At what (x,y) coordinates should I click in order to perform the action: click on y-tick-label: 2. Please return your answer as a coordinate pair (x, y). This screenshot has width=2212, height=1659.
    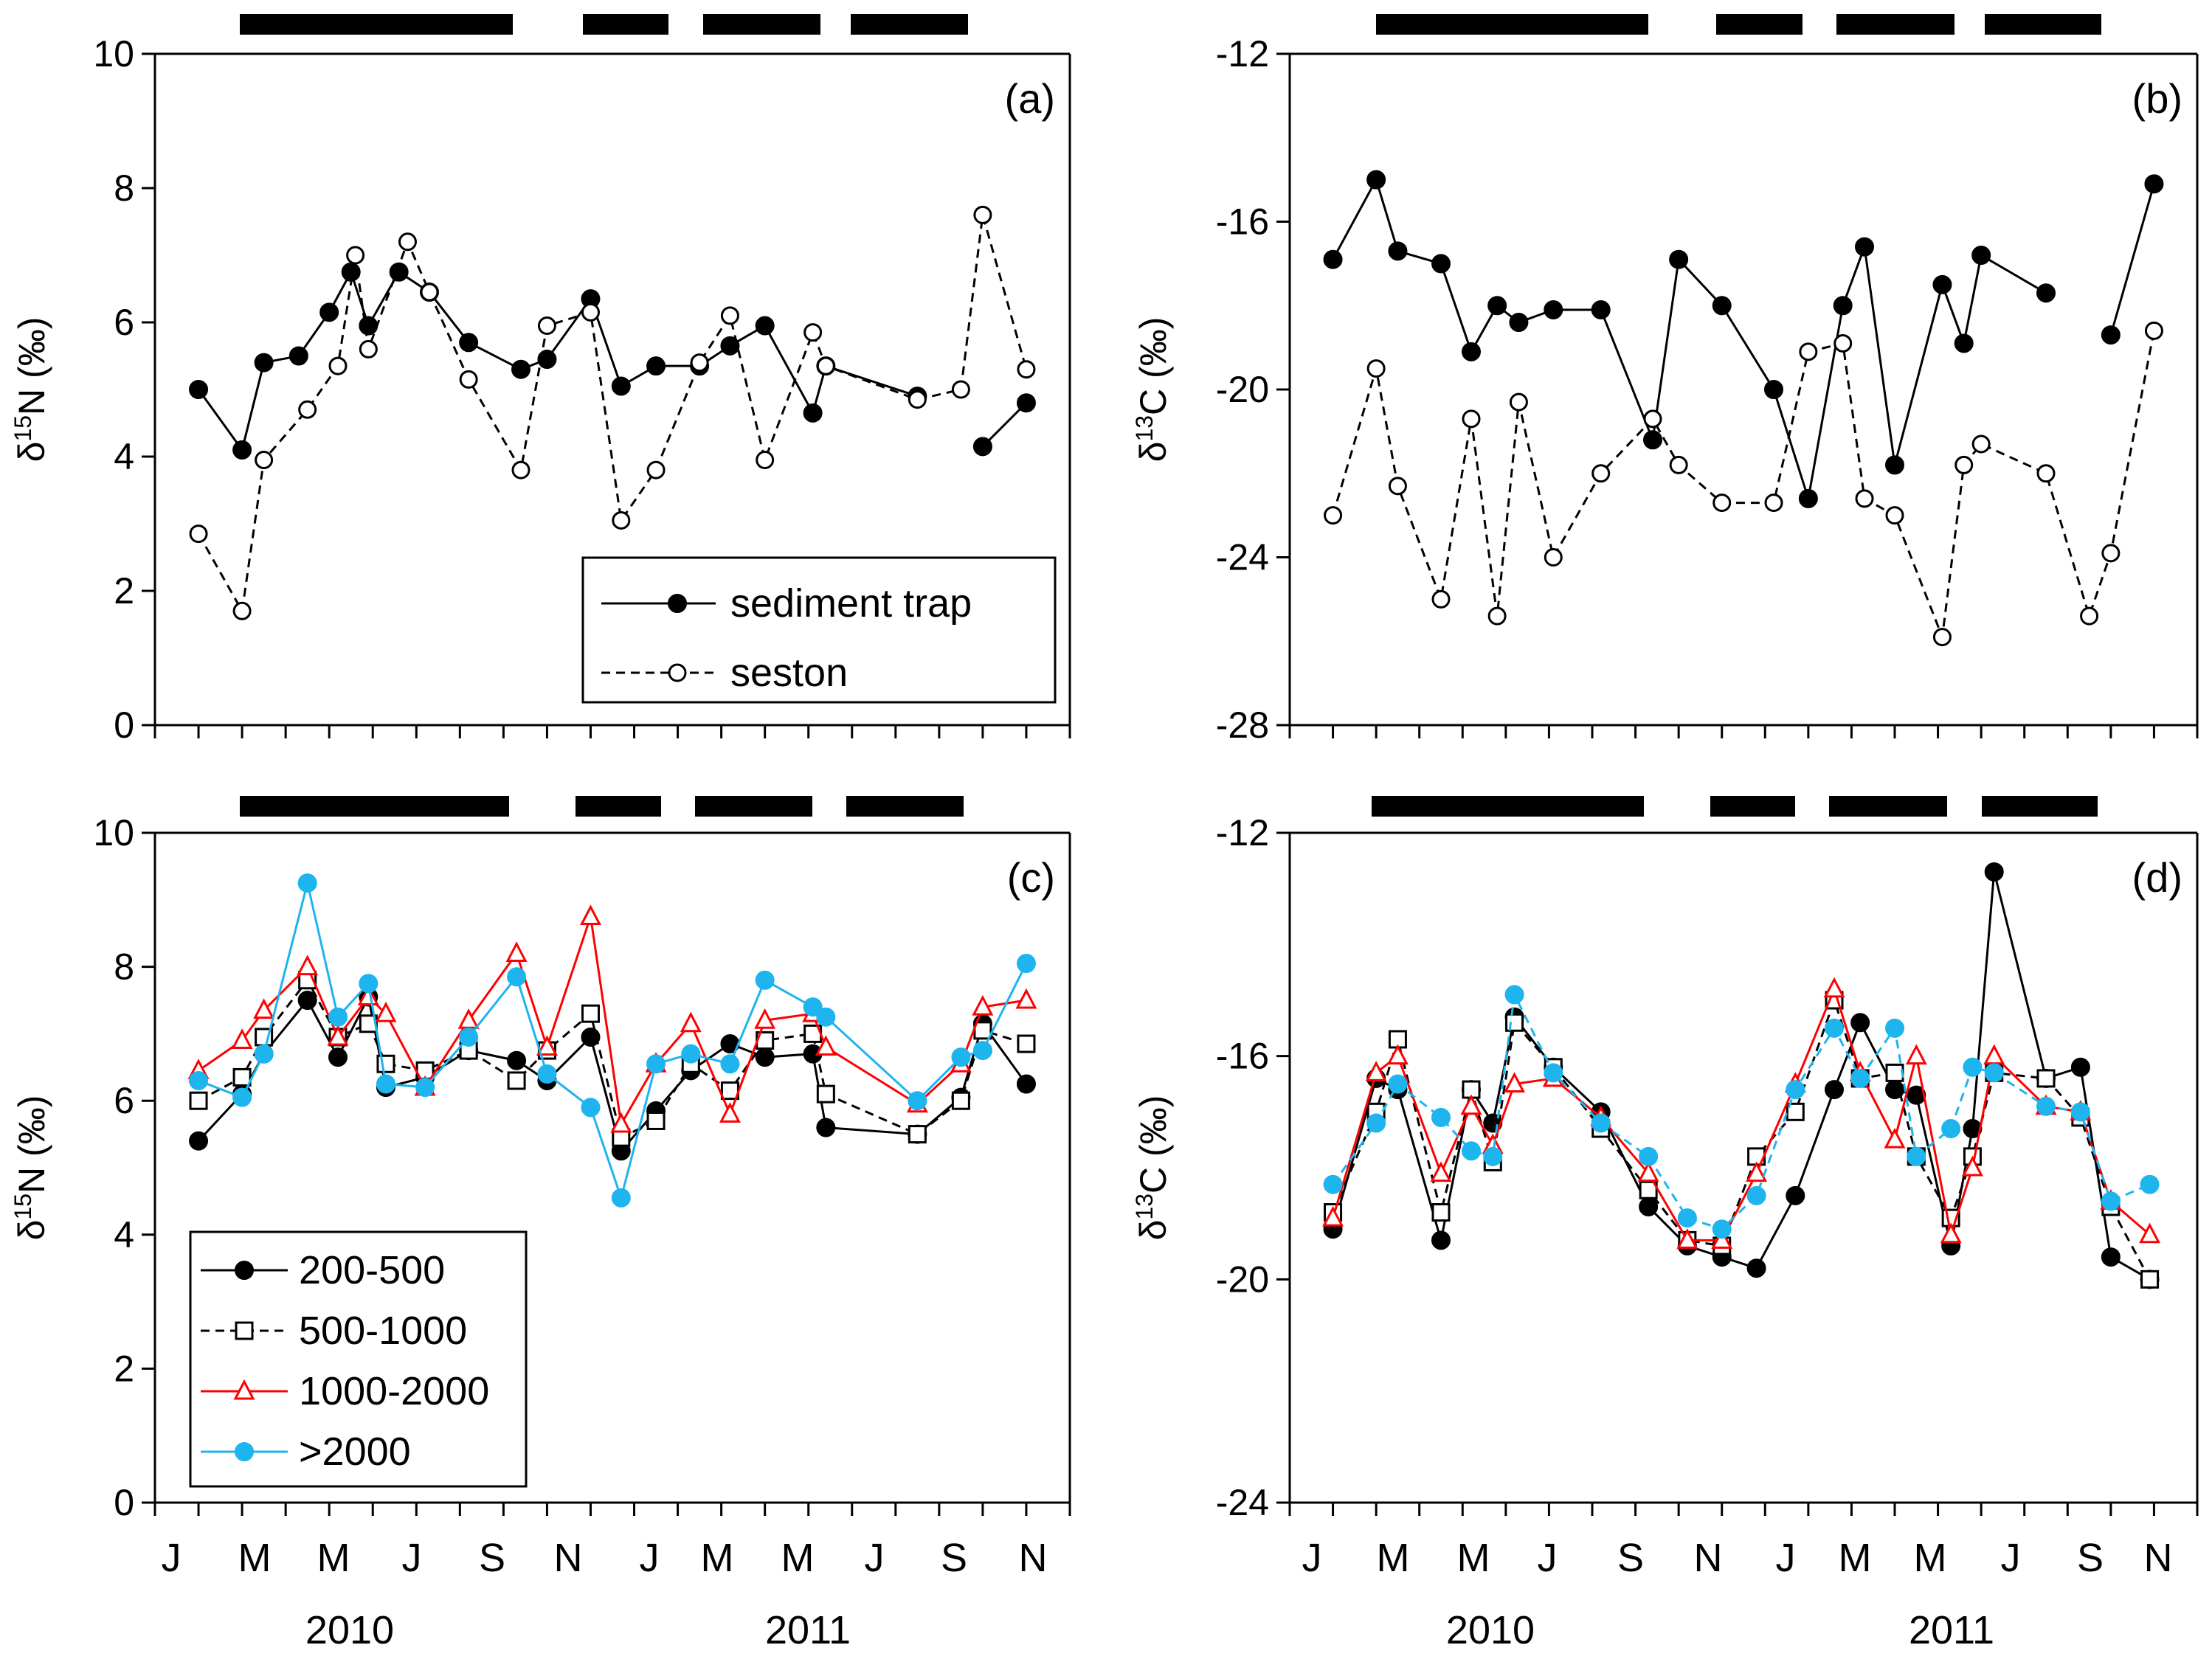
    Looking at the image, I should click on (124, 1369).